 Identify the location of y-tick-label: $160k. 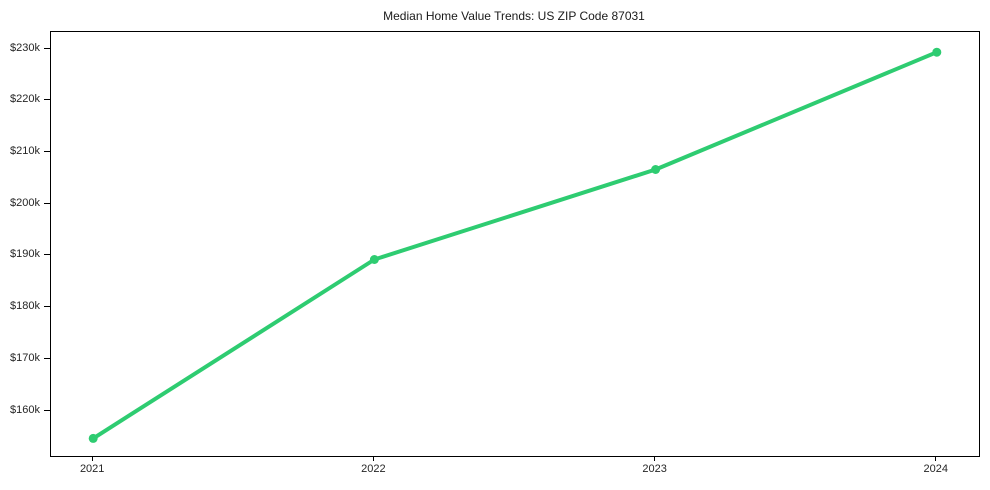
(25, 409).